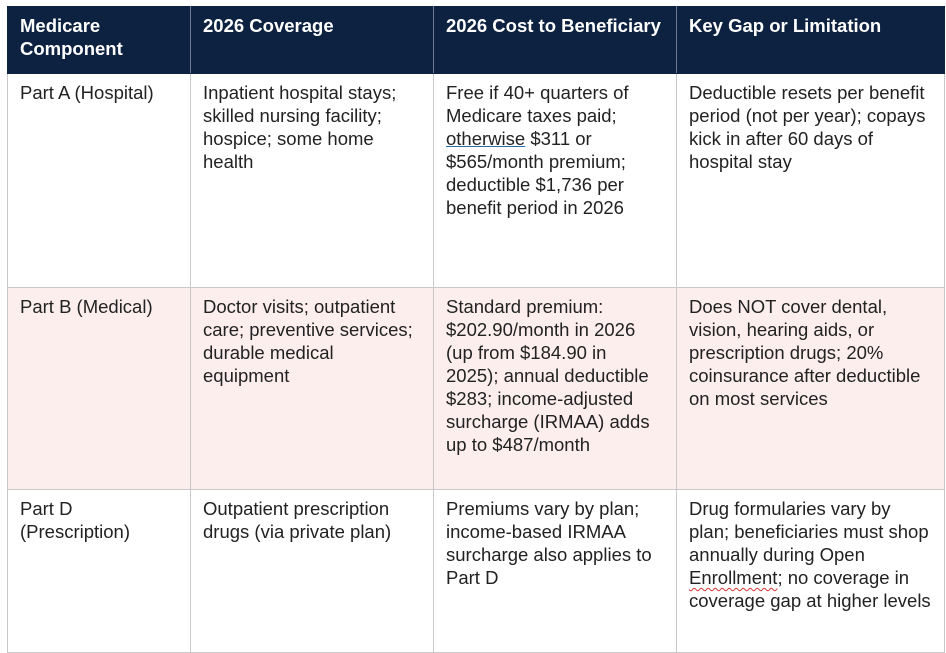  Describe the element at coordinates (555, 40) in the screenshot. I see `header-cell-cost: 2026 Cost to Beneficiary` at that location.